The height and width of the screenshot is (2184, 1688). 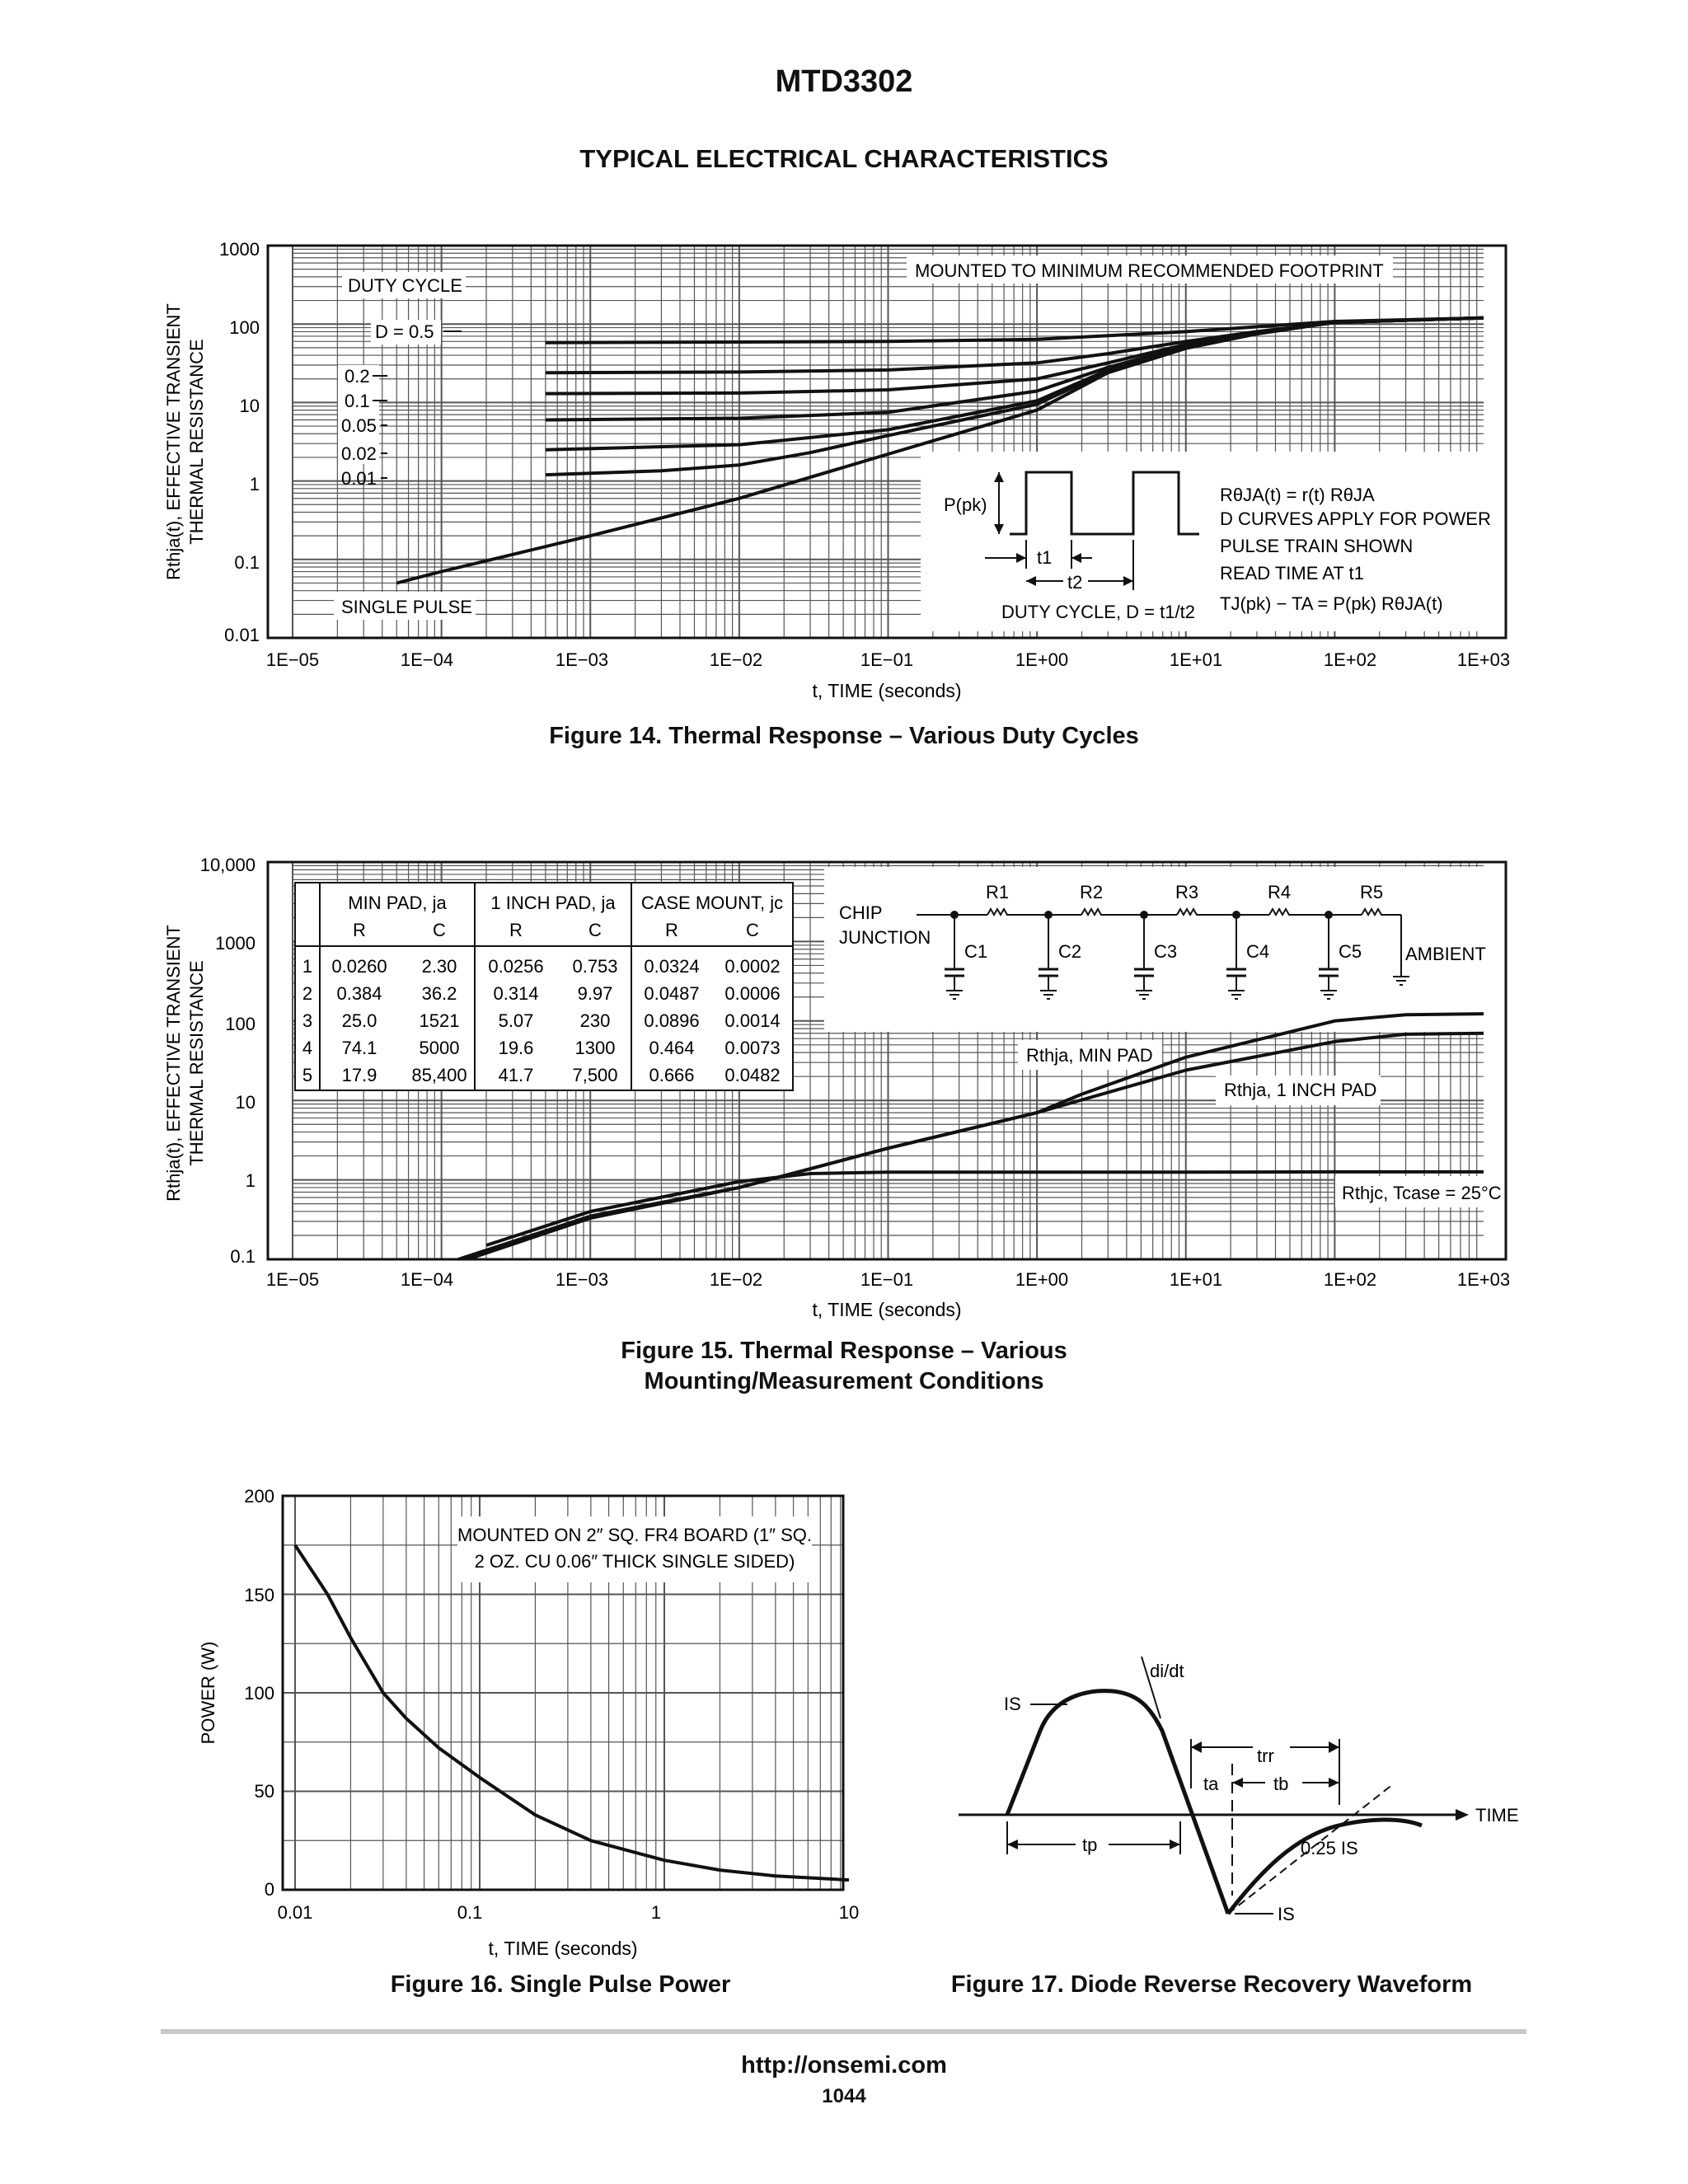 What do you see at coordinates (1355, 519) in the screenshot?
I see `fig14-note: D CURVES APPLY FOR POWER` at bounding box center [1355, 519].